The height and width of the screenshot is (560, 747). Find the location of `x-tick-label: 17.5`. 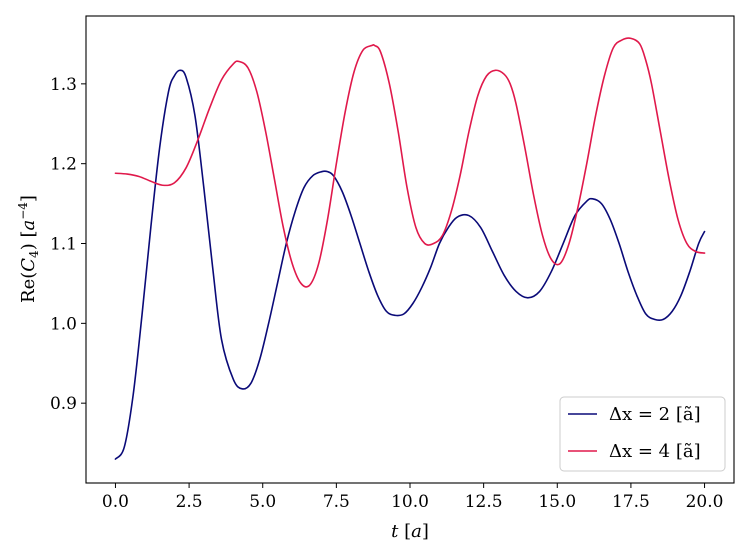

x-tick-label: 17.5 is located at coordinates (631, 502).